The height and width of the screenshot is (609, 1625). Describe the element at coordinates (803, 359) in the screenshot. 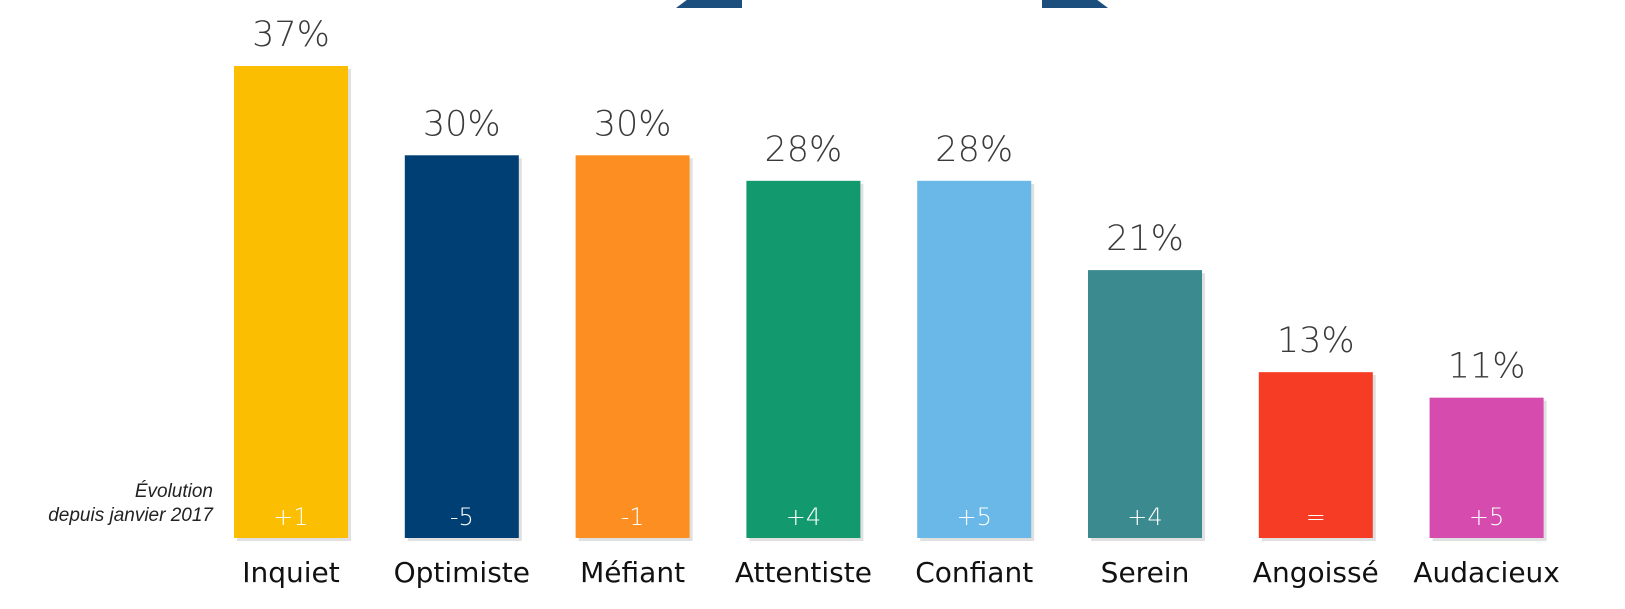

I see `bar-attentiste` at that location.